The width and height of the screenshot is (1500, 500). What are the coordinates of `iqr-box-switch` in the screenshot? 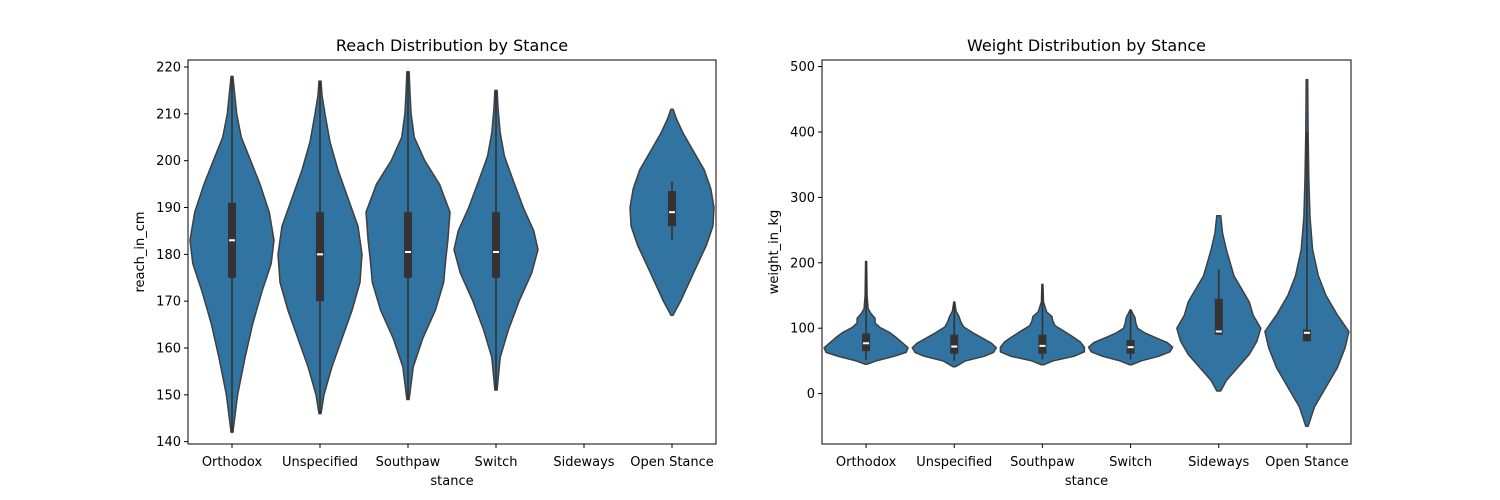 It's located at (496, 245).